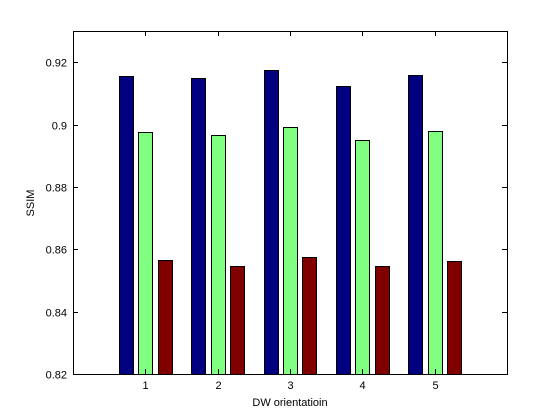  What do you see at coordinates (126, 225) in the screenshot?
I see `bar-series1-cat1` at bounding box center [126, 225].